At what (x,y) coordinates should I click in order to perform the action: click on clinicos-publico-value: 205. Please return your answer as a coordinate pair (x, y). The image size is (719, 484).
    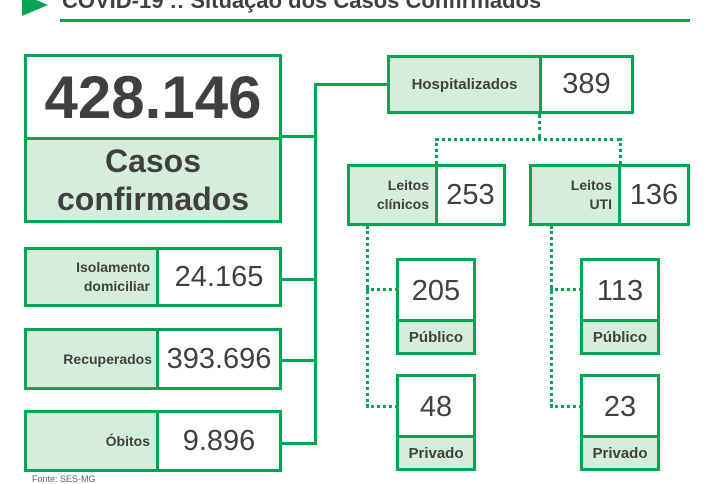
    Looking at the image, I should click on (436, 289).